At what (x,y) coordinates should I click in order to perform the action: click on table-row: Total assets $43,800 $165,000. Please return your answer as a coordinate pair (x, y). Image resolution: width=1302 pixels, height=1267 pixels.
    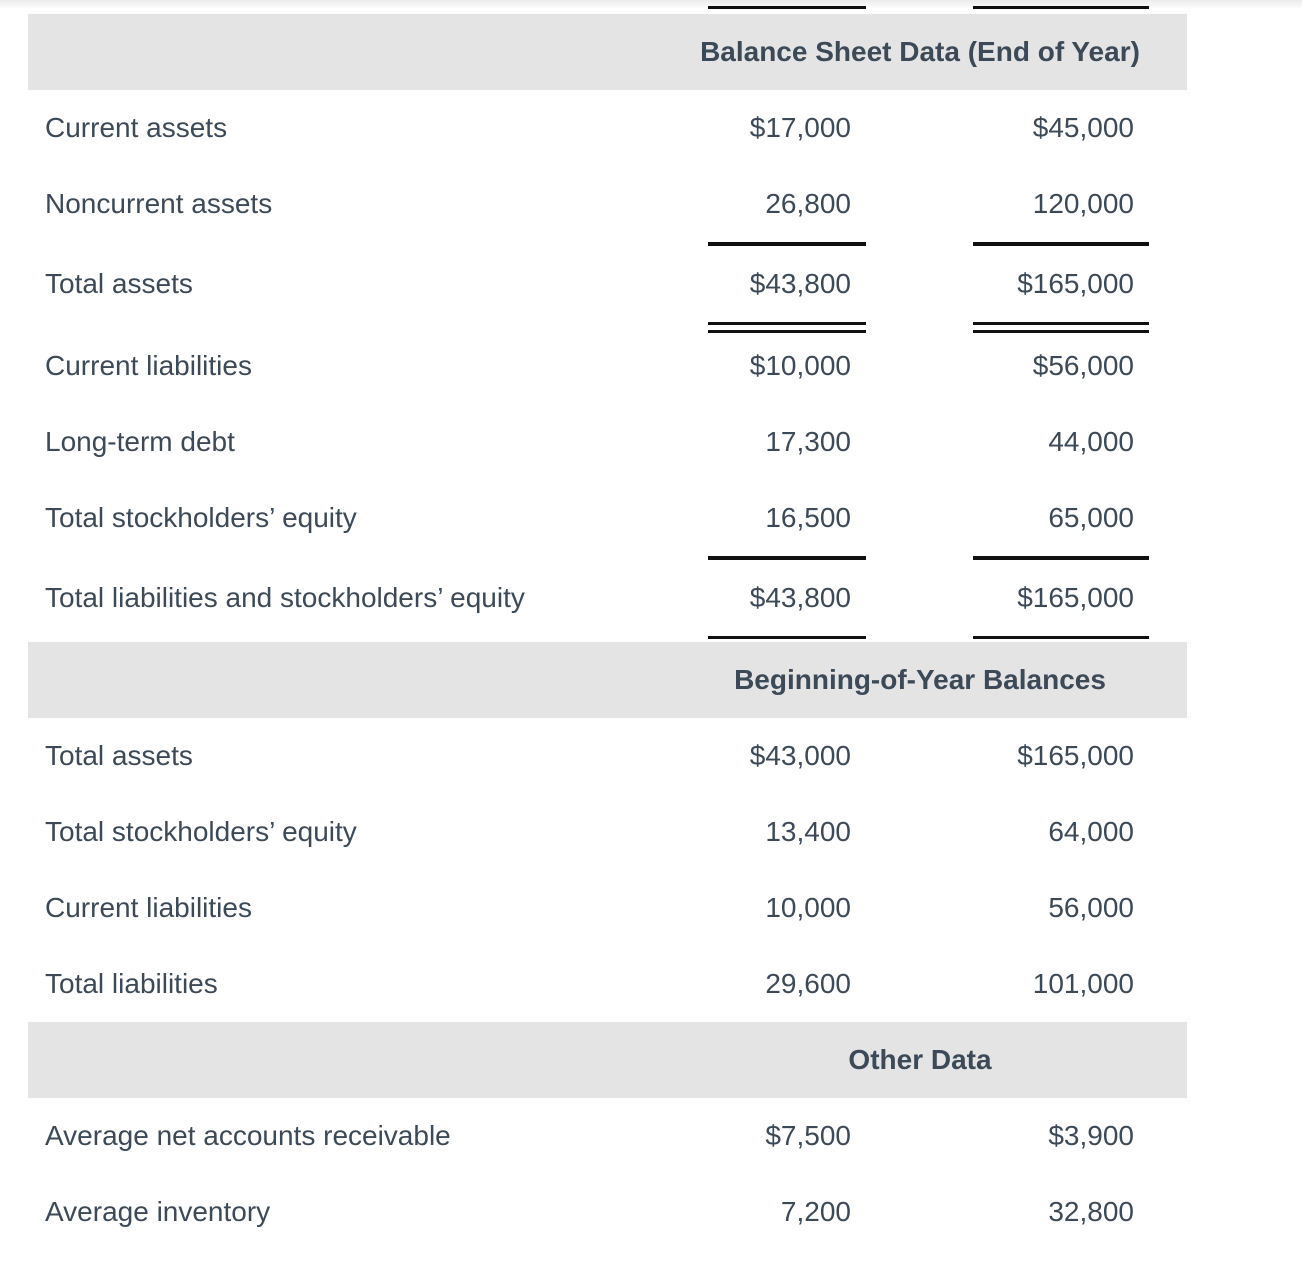
    Looking at the image, I should click on (651, 284).